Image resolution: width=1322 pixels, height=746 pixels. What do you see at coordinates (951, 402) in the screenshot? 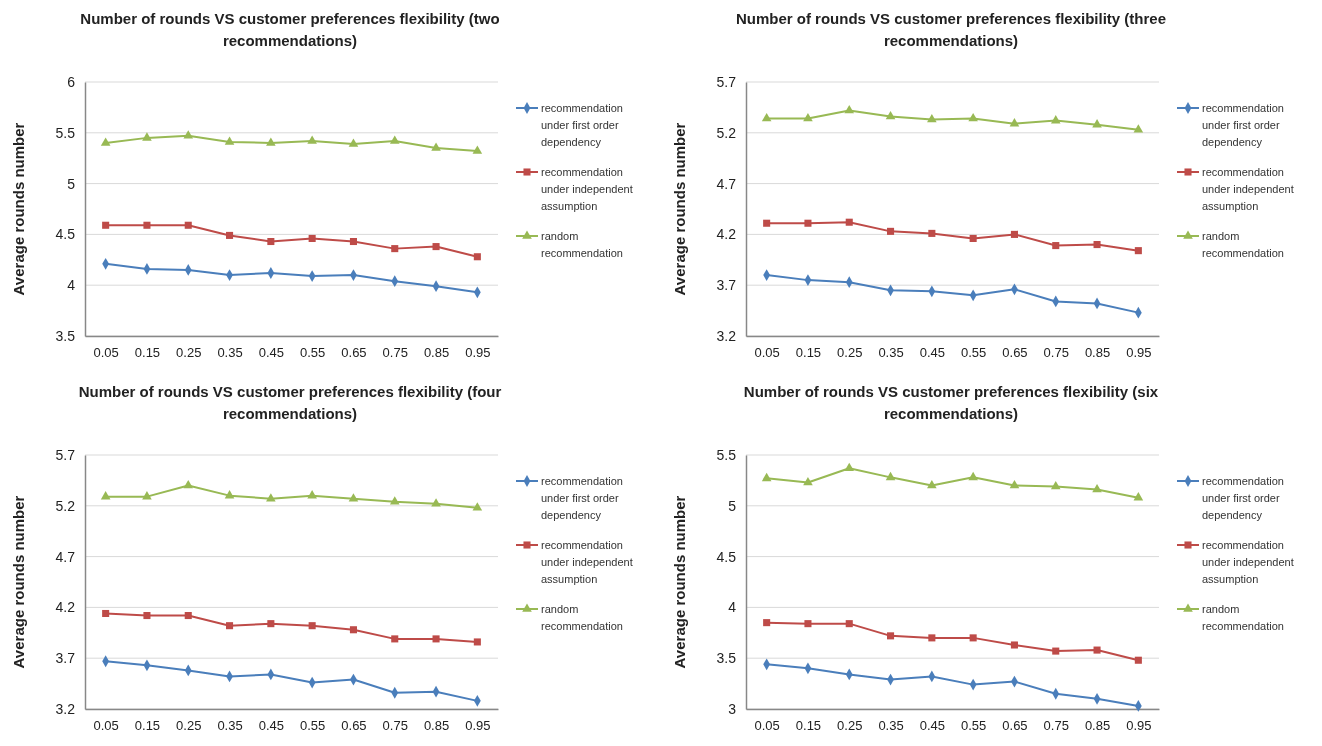
I see `chart-title: Number of rounds VS customer preferences flexibility (six recommendations)` at bounding box center [951, 402].